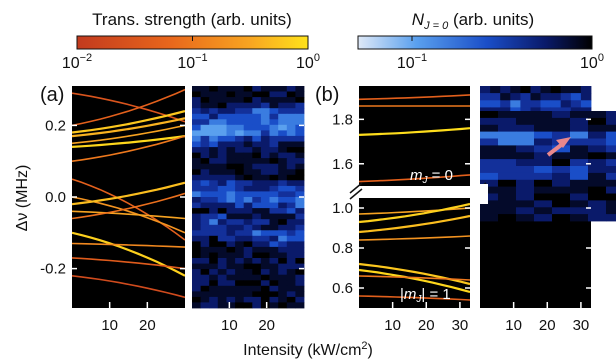 This screenshot has width=616, height=362. What do you see at coordinates (418, 19) in the screenshot?
I see `colorbar-right-symbol: N` at bounding box center [418, 19].